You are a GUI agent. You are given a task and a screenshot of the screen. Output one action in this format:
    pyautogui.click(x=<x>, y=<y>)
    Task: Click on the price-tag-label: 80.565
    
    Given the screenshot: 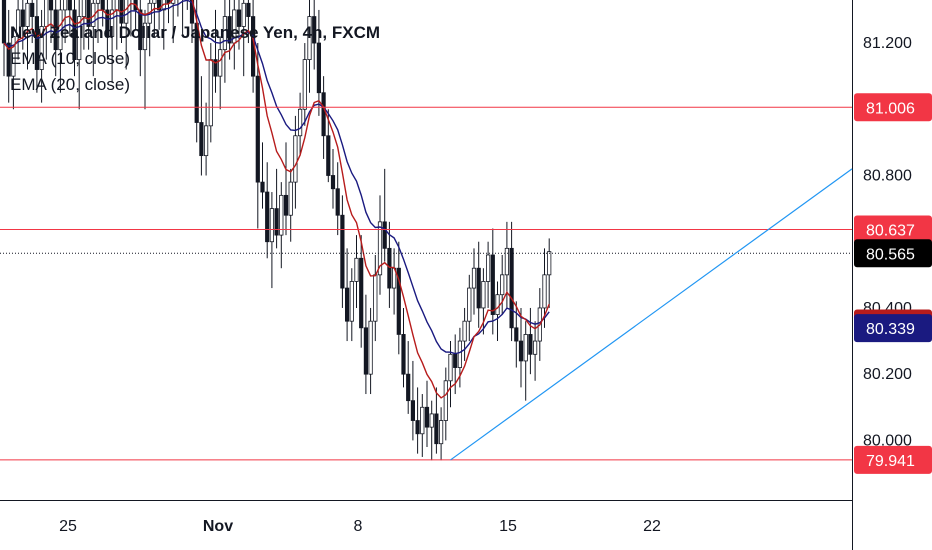 What is the action you would take?
    pyautogui.click(x=890, y=254)
    